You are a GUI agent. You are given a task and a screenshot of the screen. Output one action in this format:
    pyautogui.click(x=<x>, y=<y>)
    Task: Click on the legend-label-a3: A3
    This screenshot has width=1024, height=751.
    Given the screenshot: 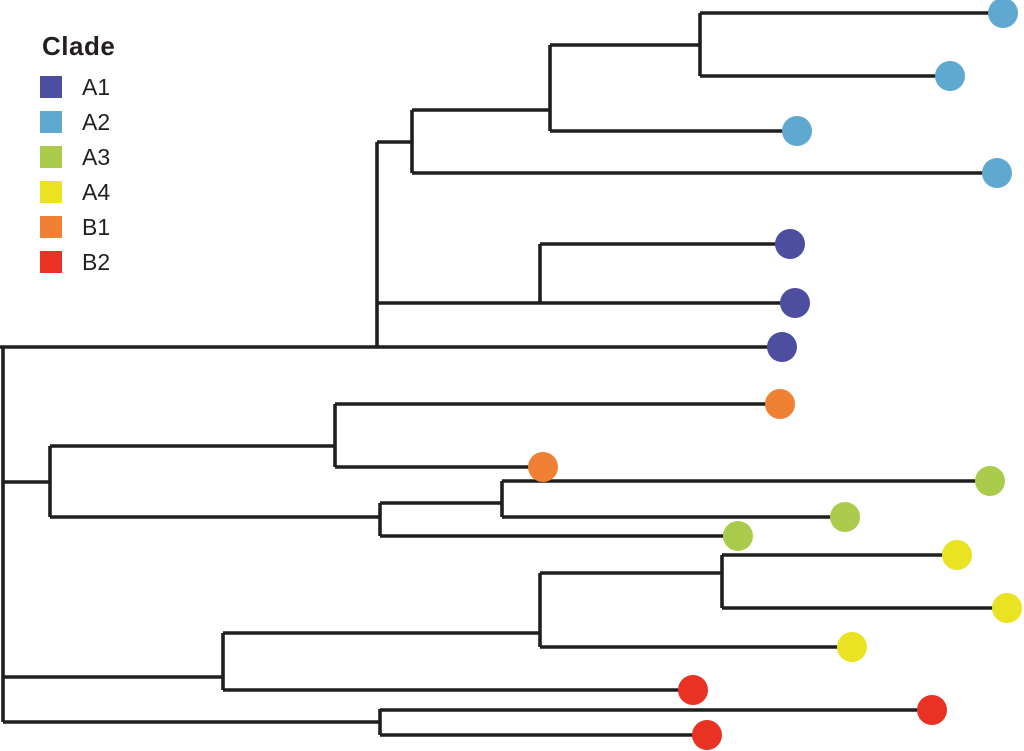 What is the action you would take?
    pyautogui.click(x=96, y=157)
    